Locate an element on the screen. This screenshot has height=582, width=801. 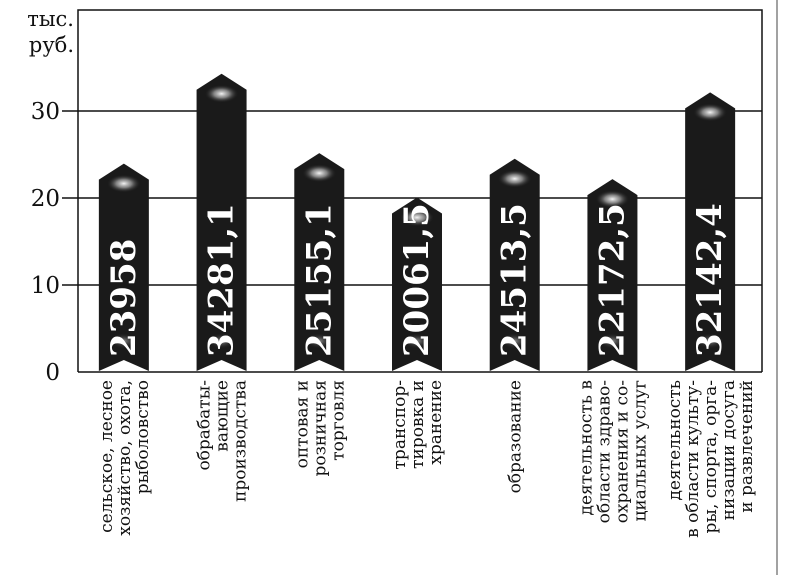
category-label: циальных услуг is located at coordinates (640, 451).